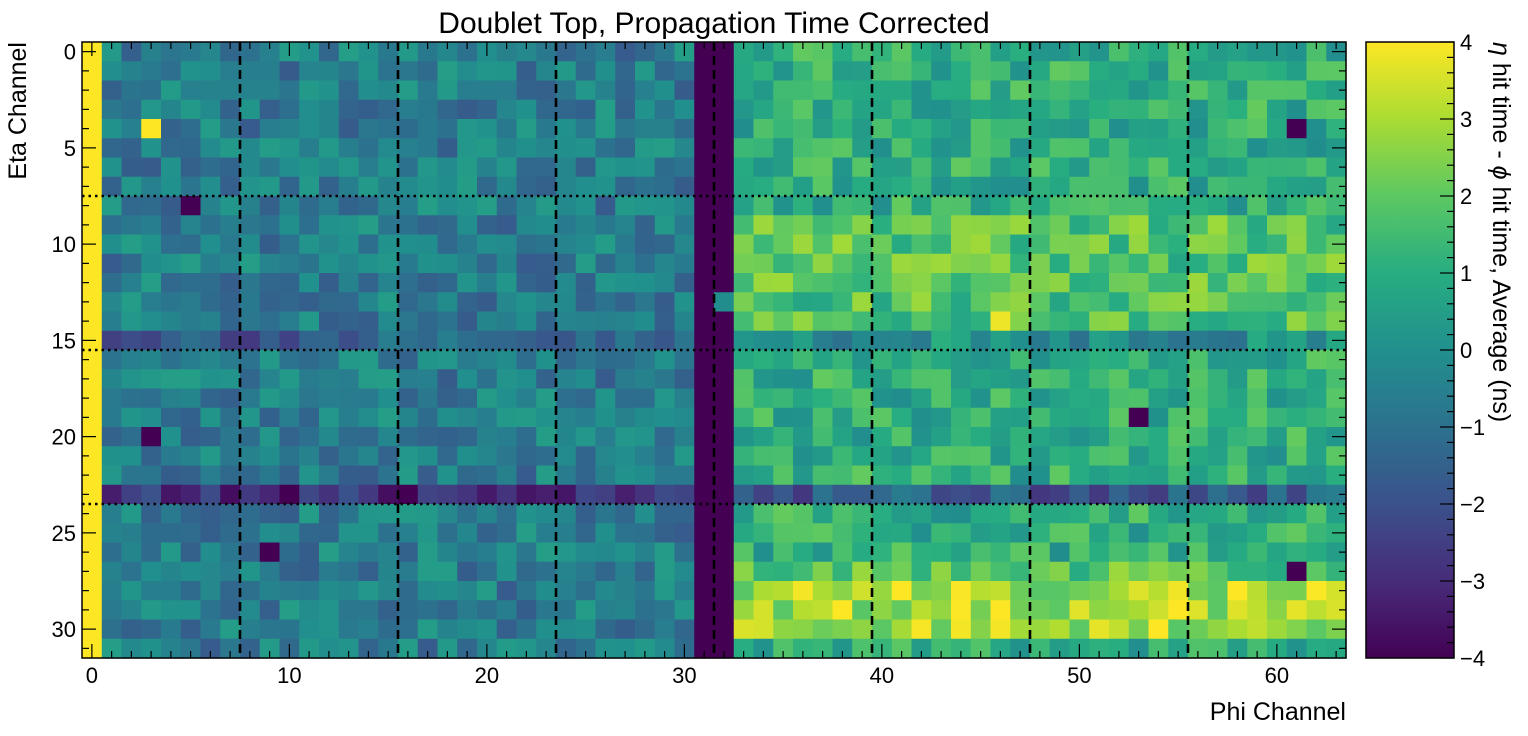  I want to click on y-axis-label: Eta Channel, so click(18, 111).